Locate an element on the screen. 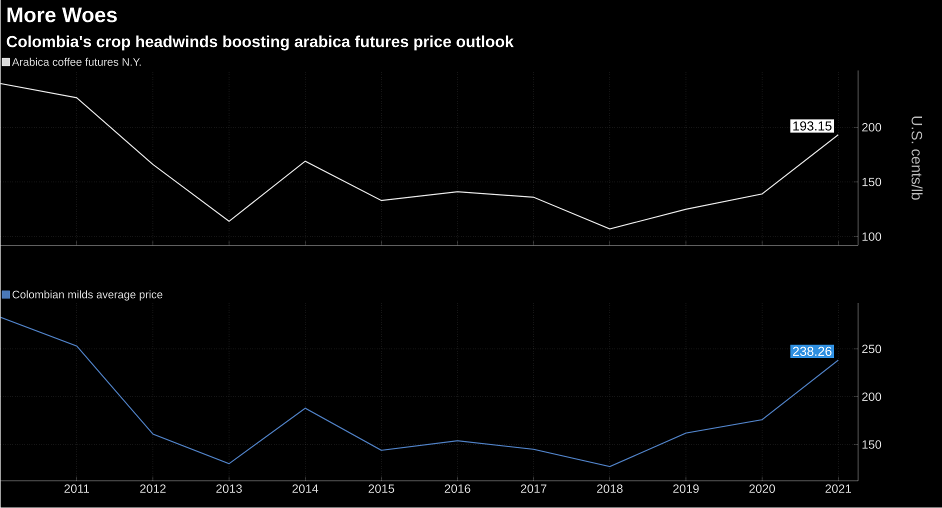  chart-subtitle: Colombia's crop headwinds boosting arabica futures price outlook is located at coordinates (260, 43).